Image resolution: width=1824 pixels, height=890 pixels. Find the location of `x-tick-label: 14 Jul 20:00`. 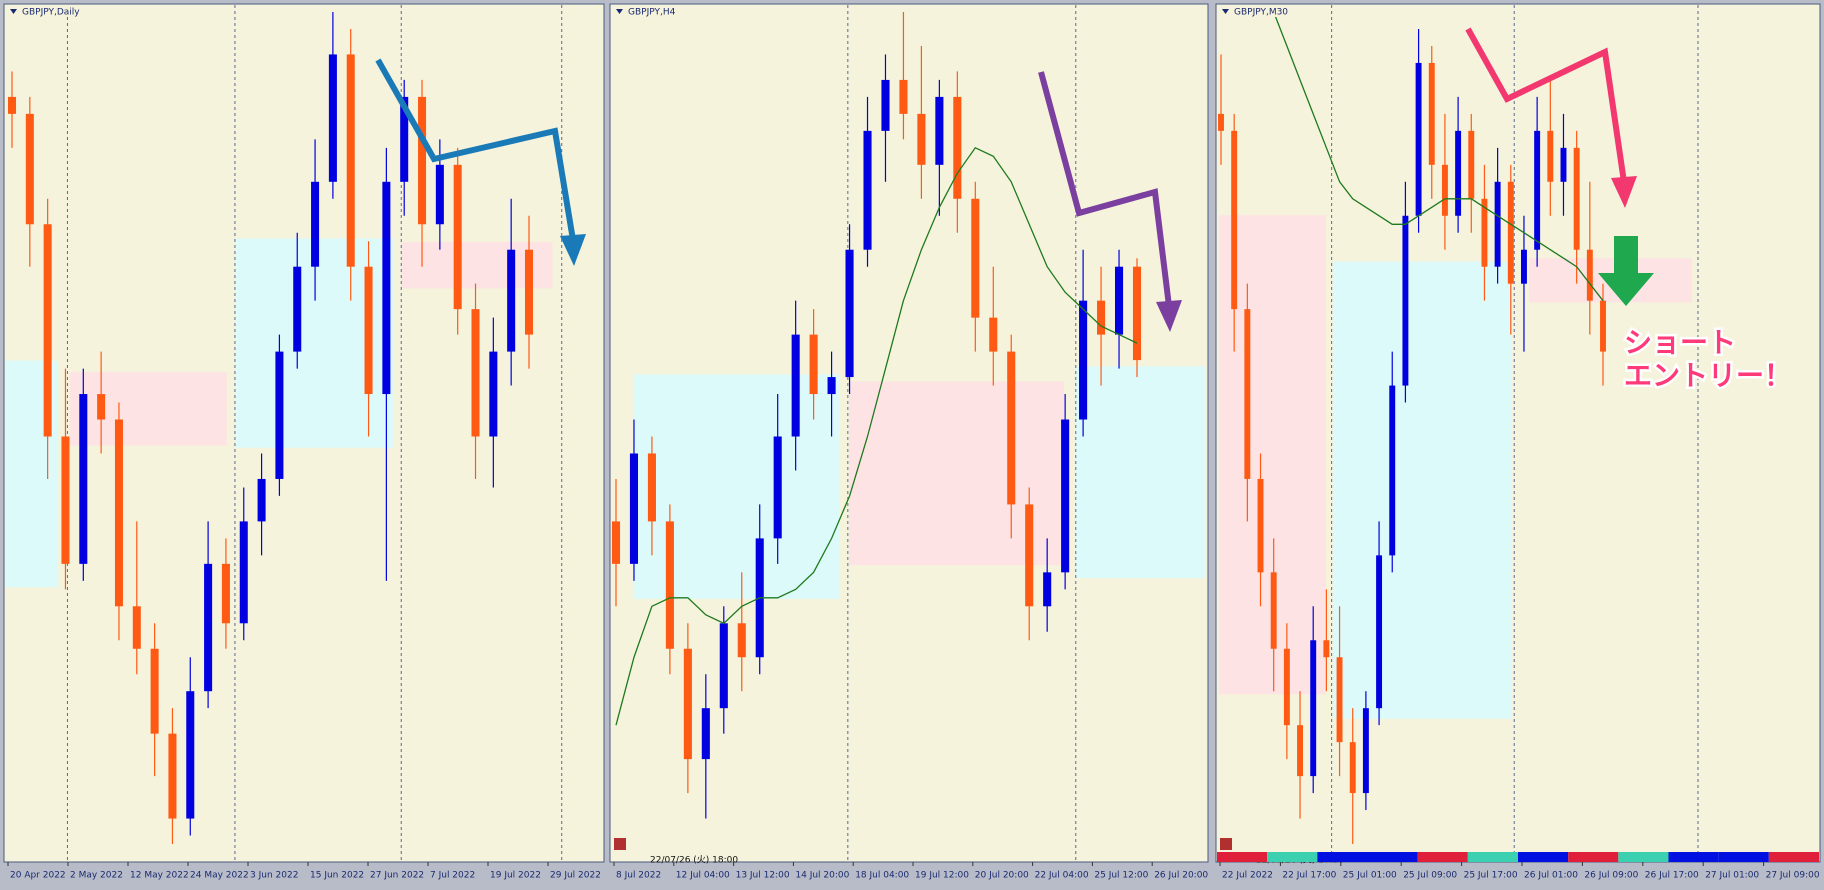

x-tick-label: 14 Jul 20:00 is located at coordinates (822, 876).